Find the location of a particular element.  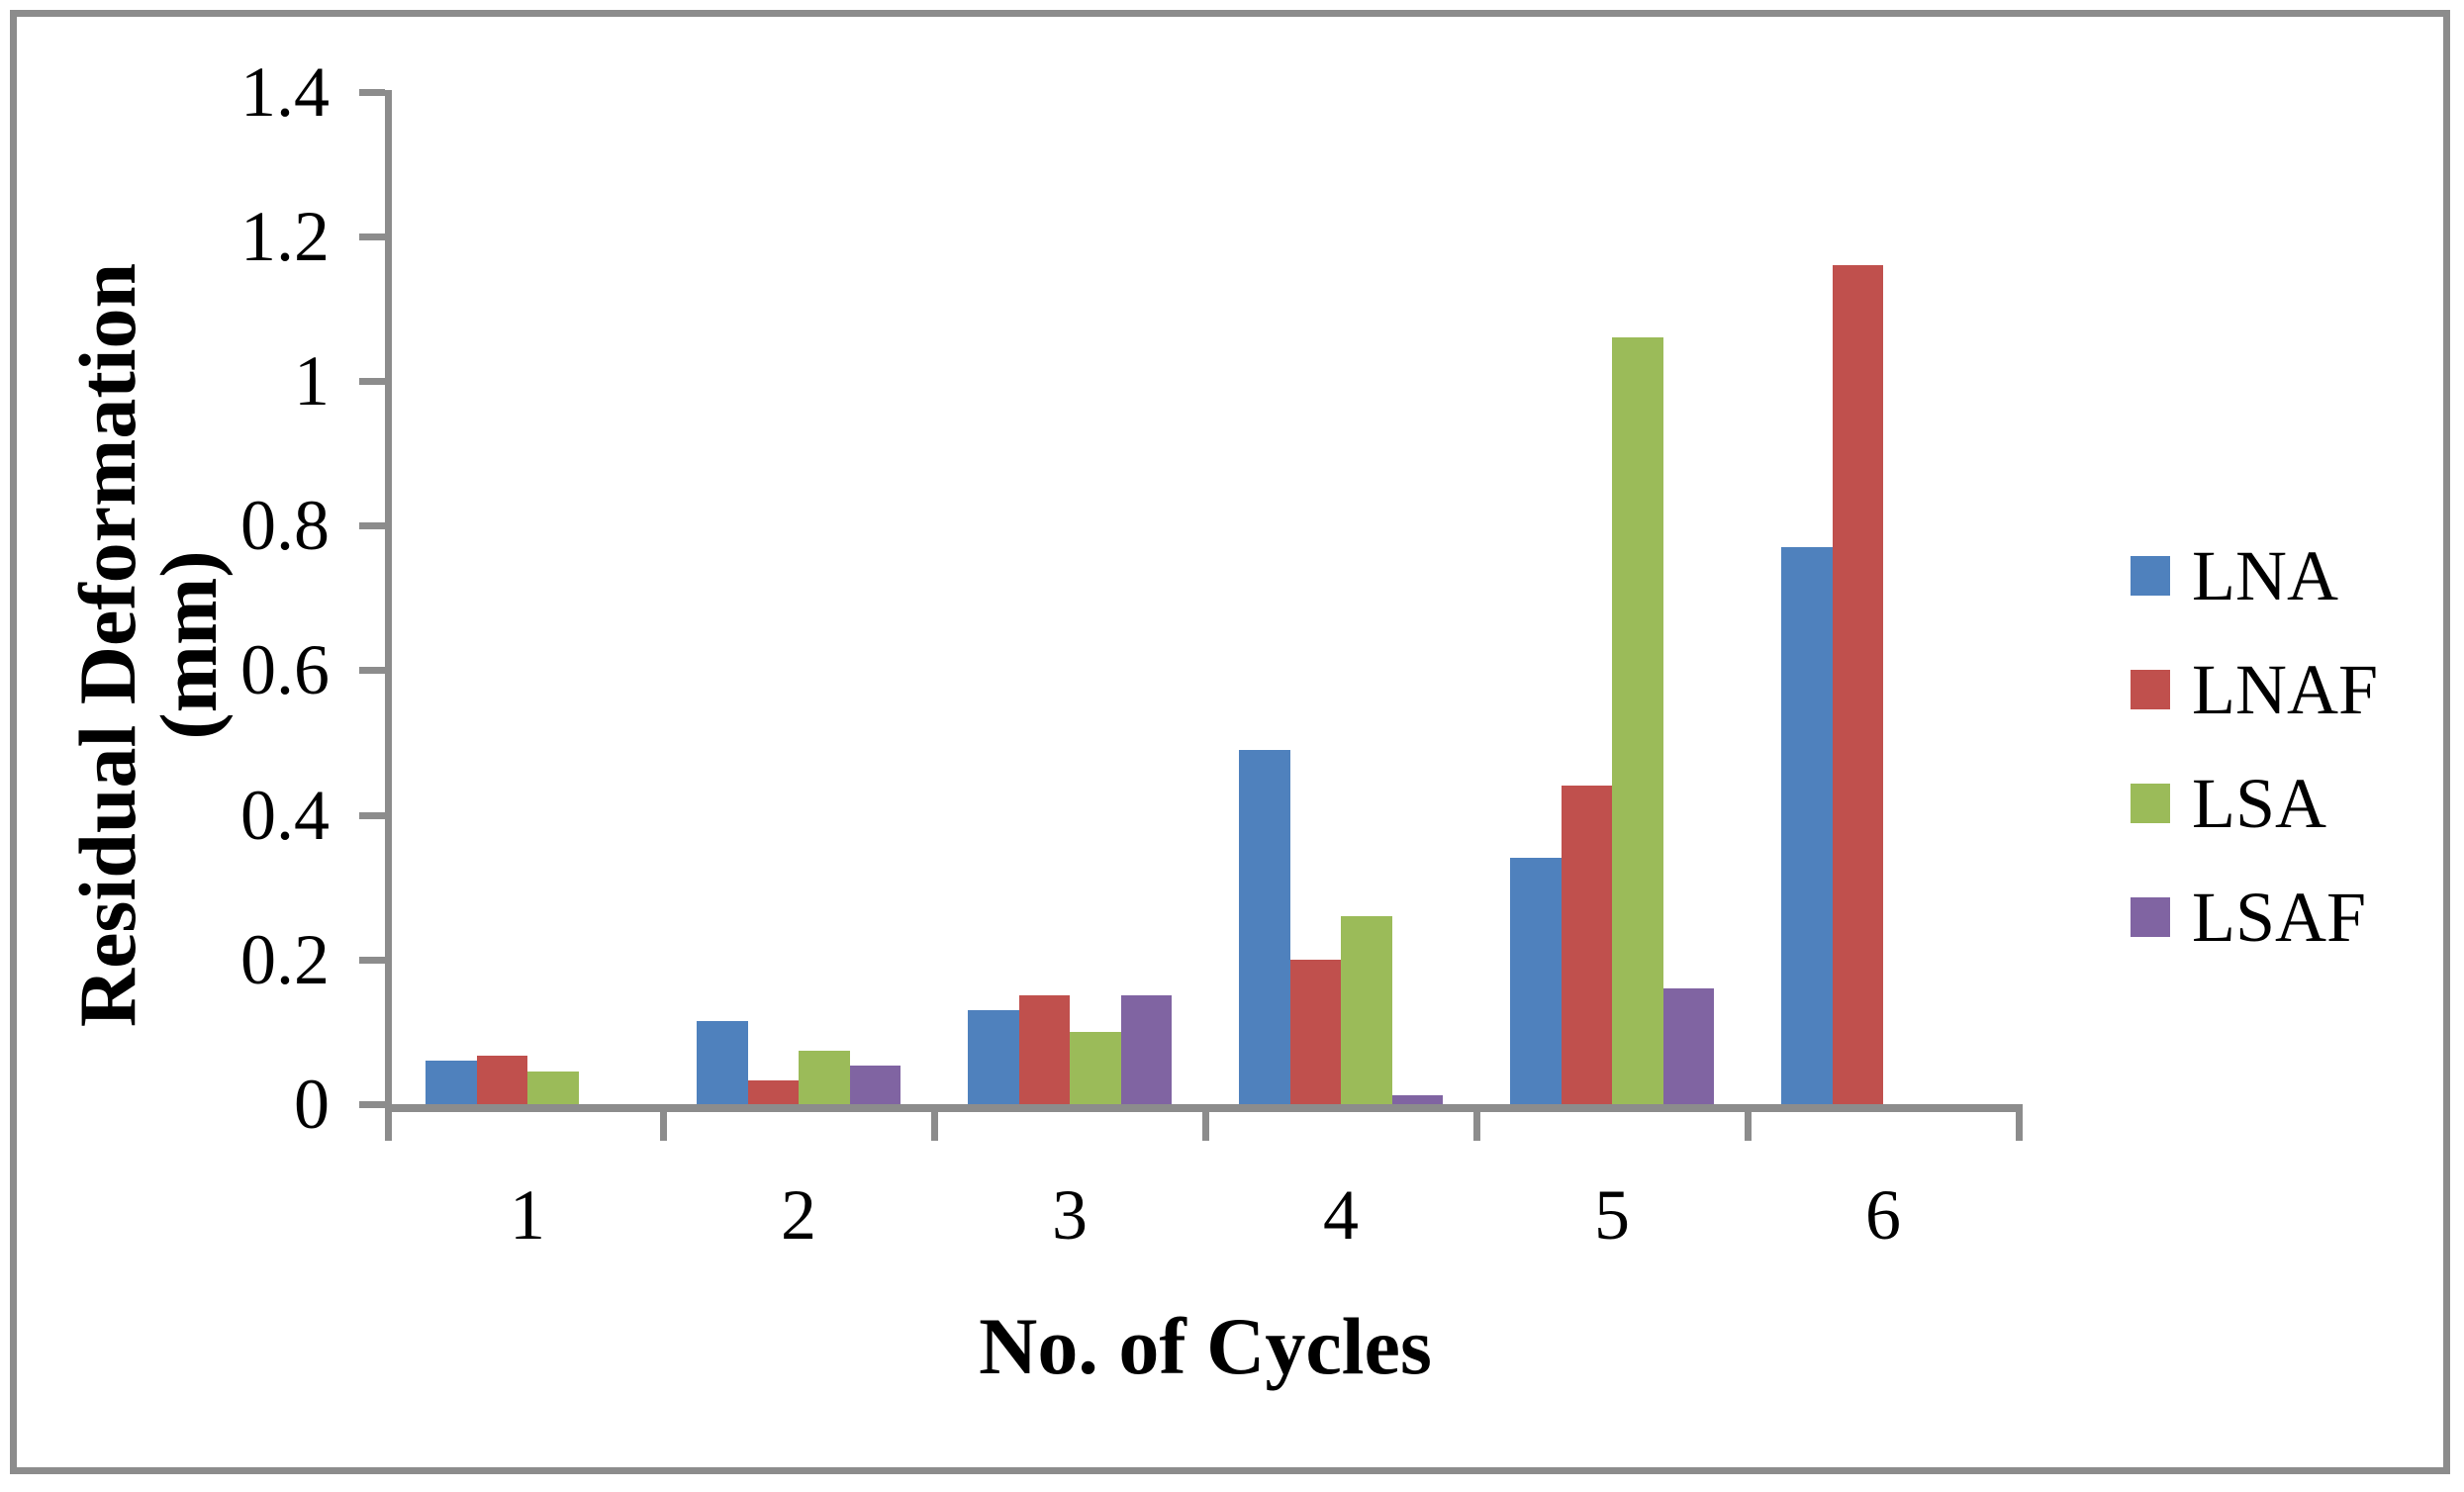

legend-swatch-lsaf is located at coordinates (2150, 917).